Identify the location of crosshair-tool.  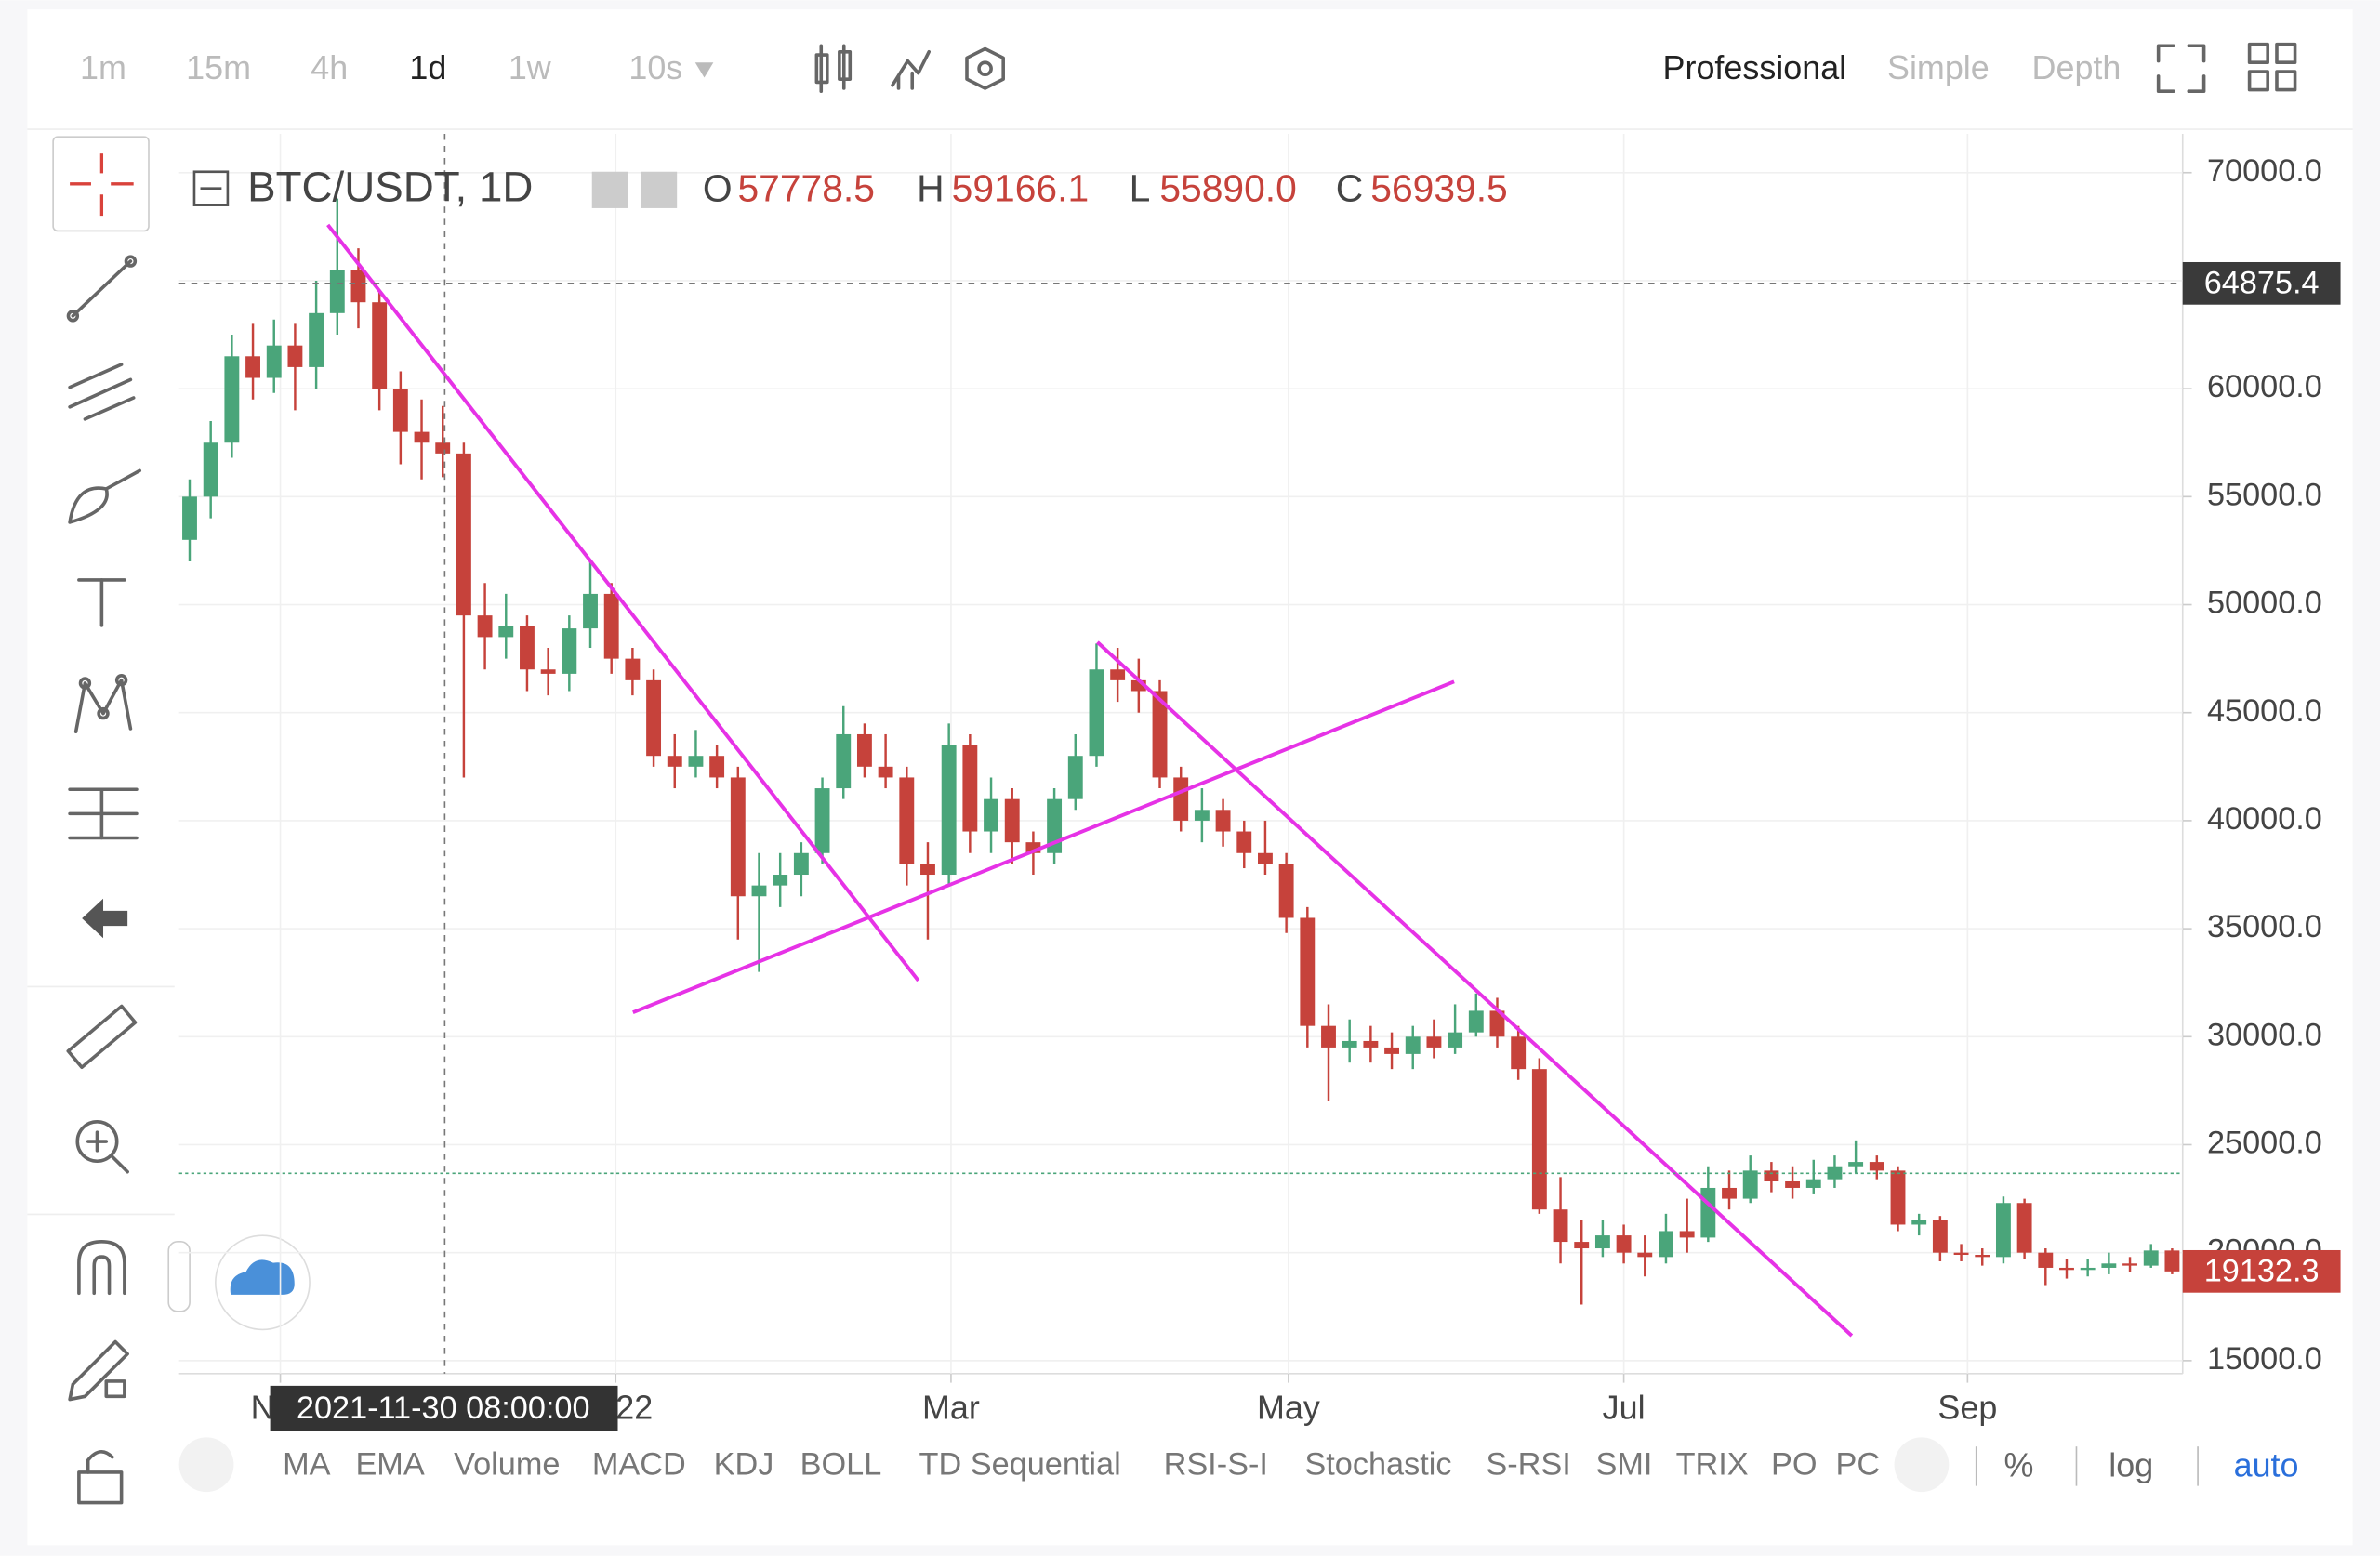
(101, 184).